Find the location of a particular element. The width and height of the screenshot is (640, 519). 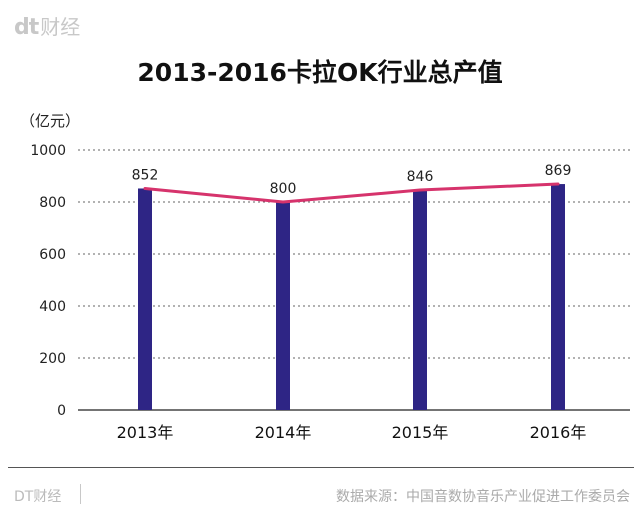

logo-mark: dt is located at coordinates (26, 27).